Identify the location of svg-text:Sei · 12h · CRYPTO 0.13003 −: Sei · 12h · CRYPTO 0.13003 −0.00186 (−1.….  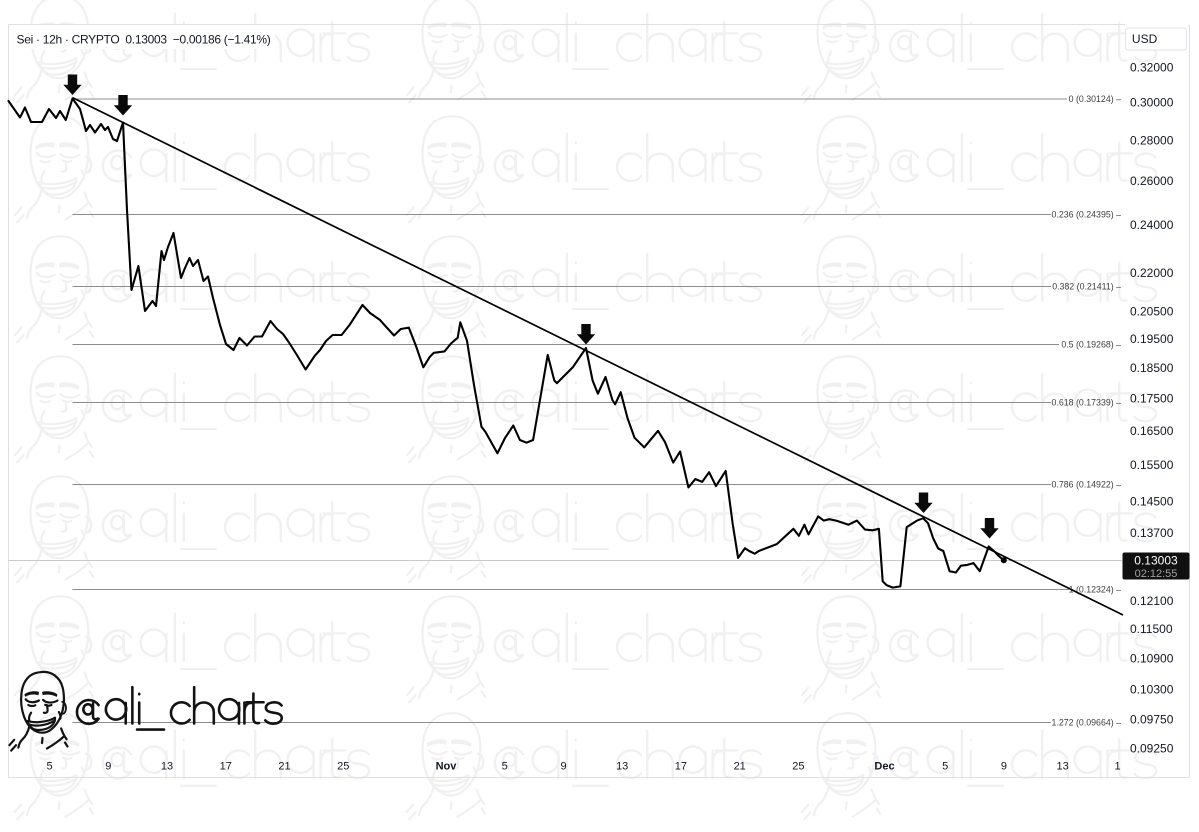
(144, 39).